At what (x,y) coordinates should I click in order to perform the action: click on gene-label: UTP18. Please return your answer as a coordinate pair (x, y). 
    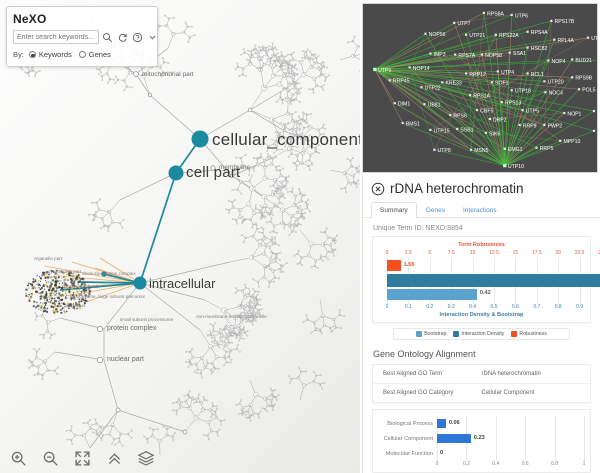
    Looking at the image, I should click on (523, 92).